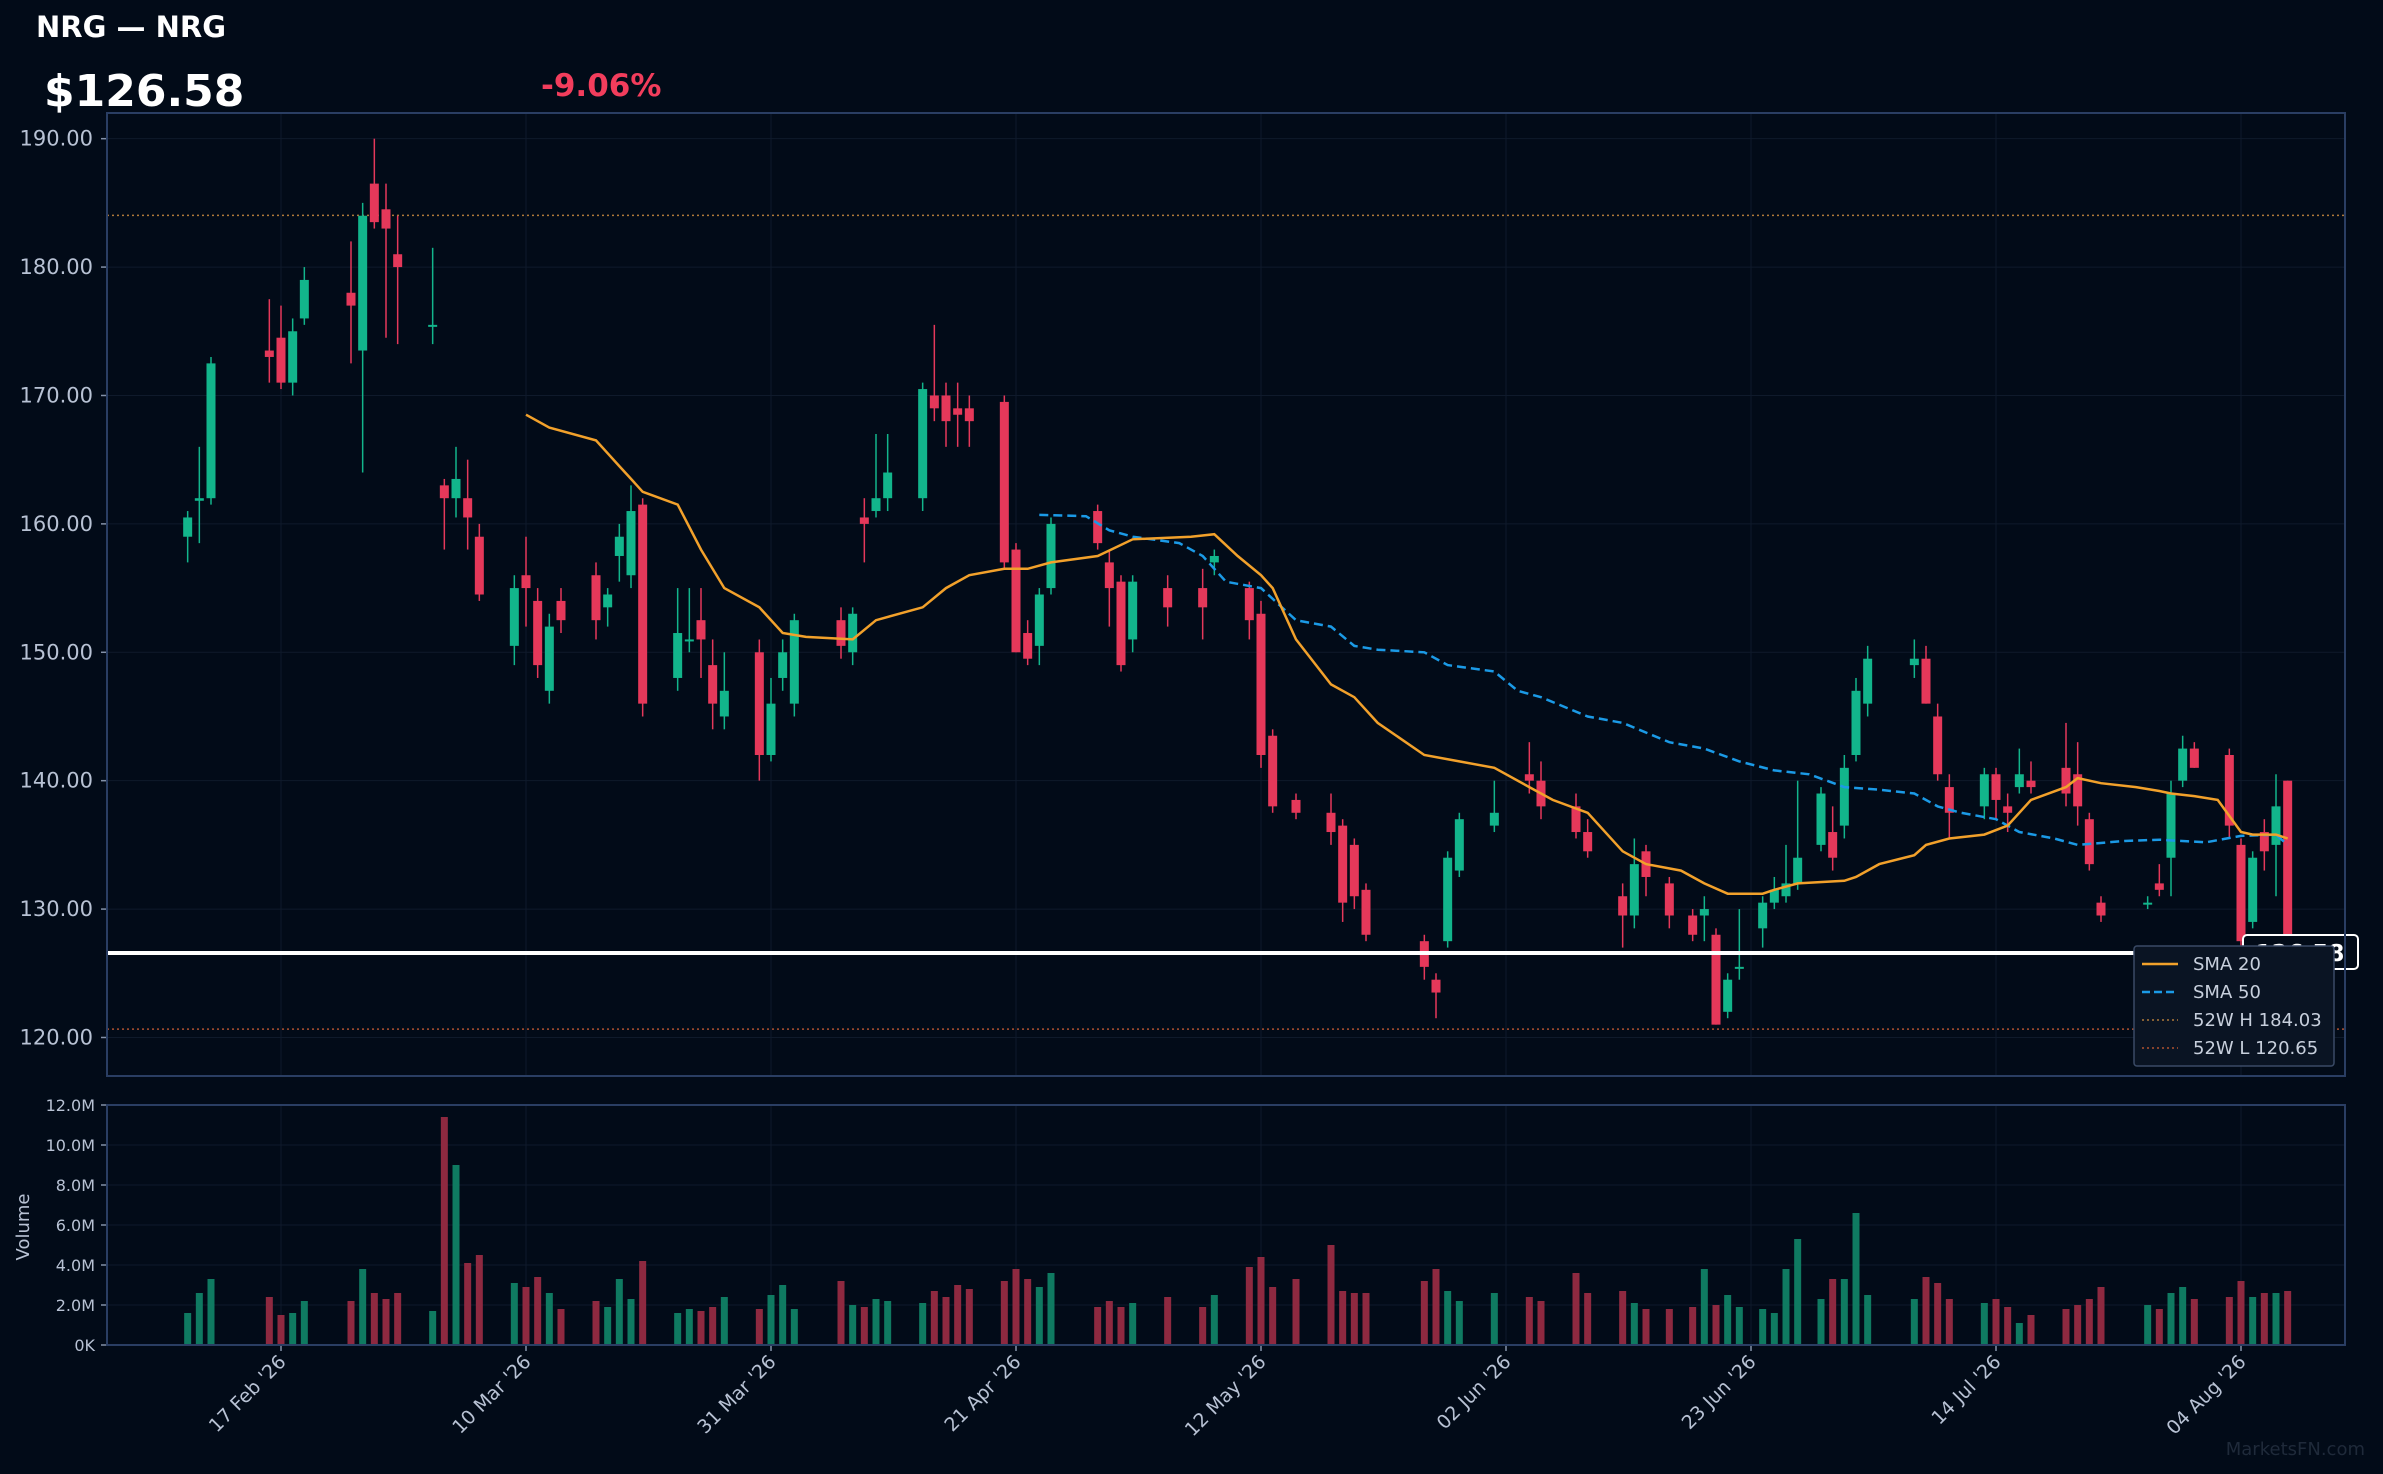  I want to click on legend-box, so click(2234, 1006).